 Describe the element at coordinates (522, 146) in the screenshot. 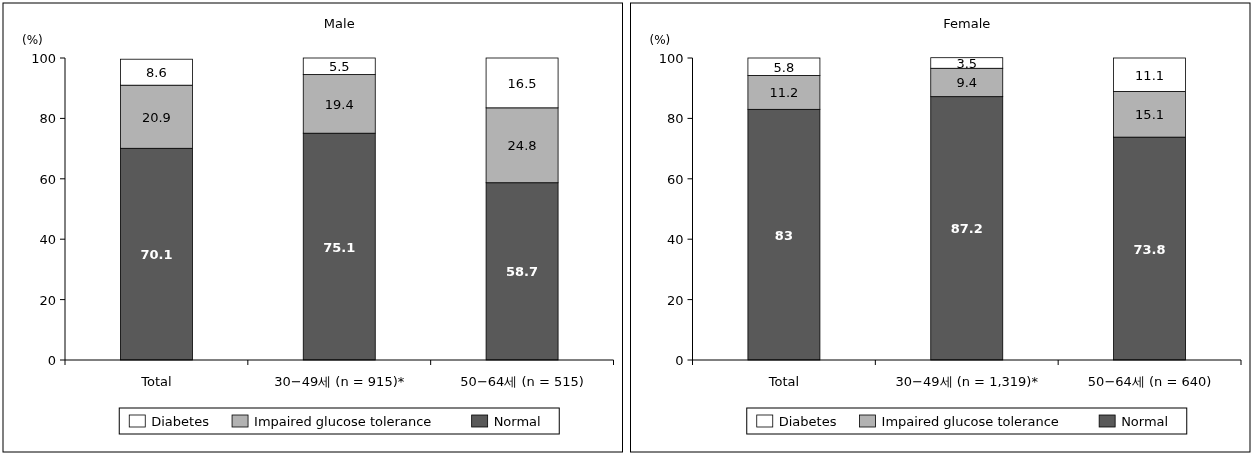

I see `data-label: 24.8` at that location.